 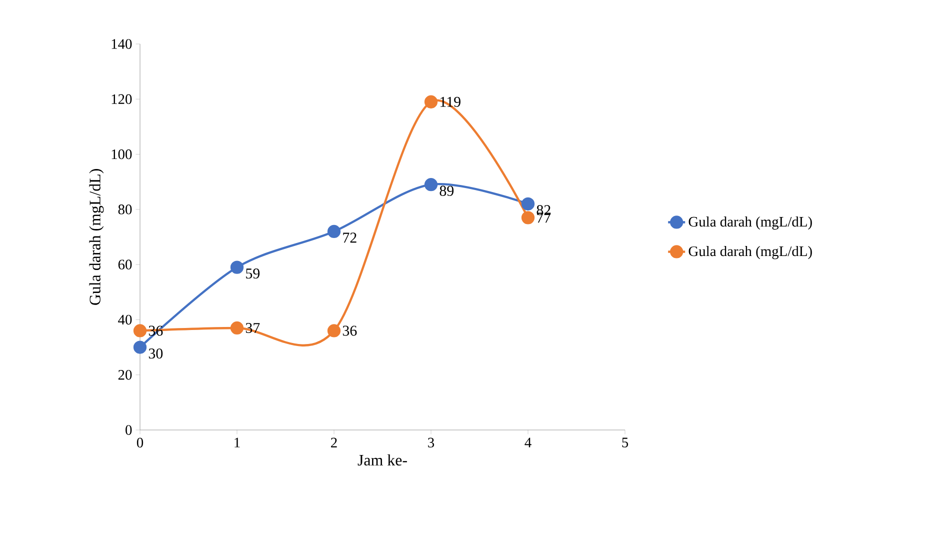 What do you see at coordinates (447, 191) in the screenshot?
I see `data-label: 89` at bounding box center [447, 191].